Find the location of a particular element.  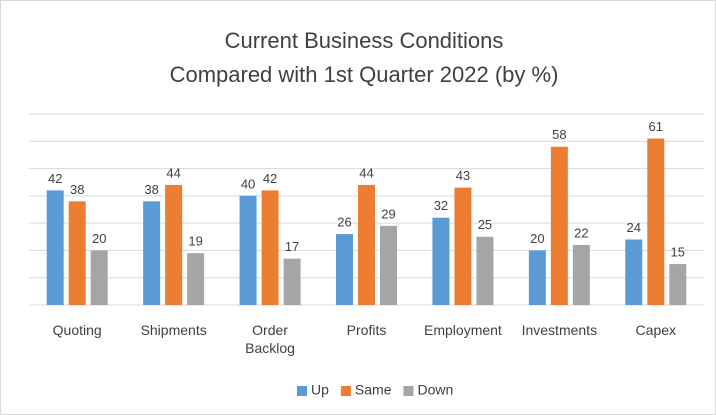

data-label: 24 is located at coordinates (634, 227).